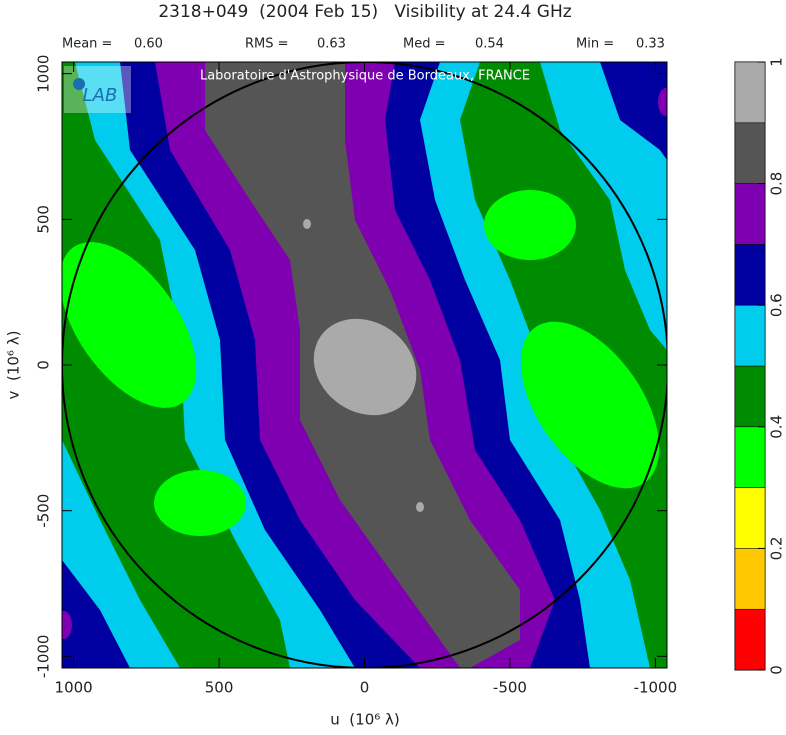  Describe the element at coordinates (510, 688) in the screenshot. I see `x-tick-label: -500` at that location.